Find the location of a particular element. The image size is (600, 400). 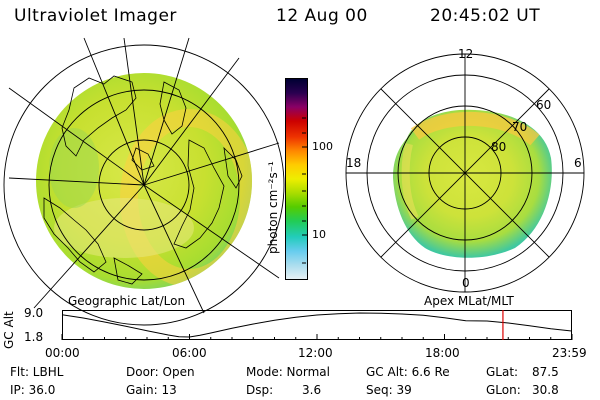

mlat-label-60: 60 is located at coordinates (544, 105).